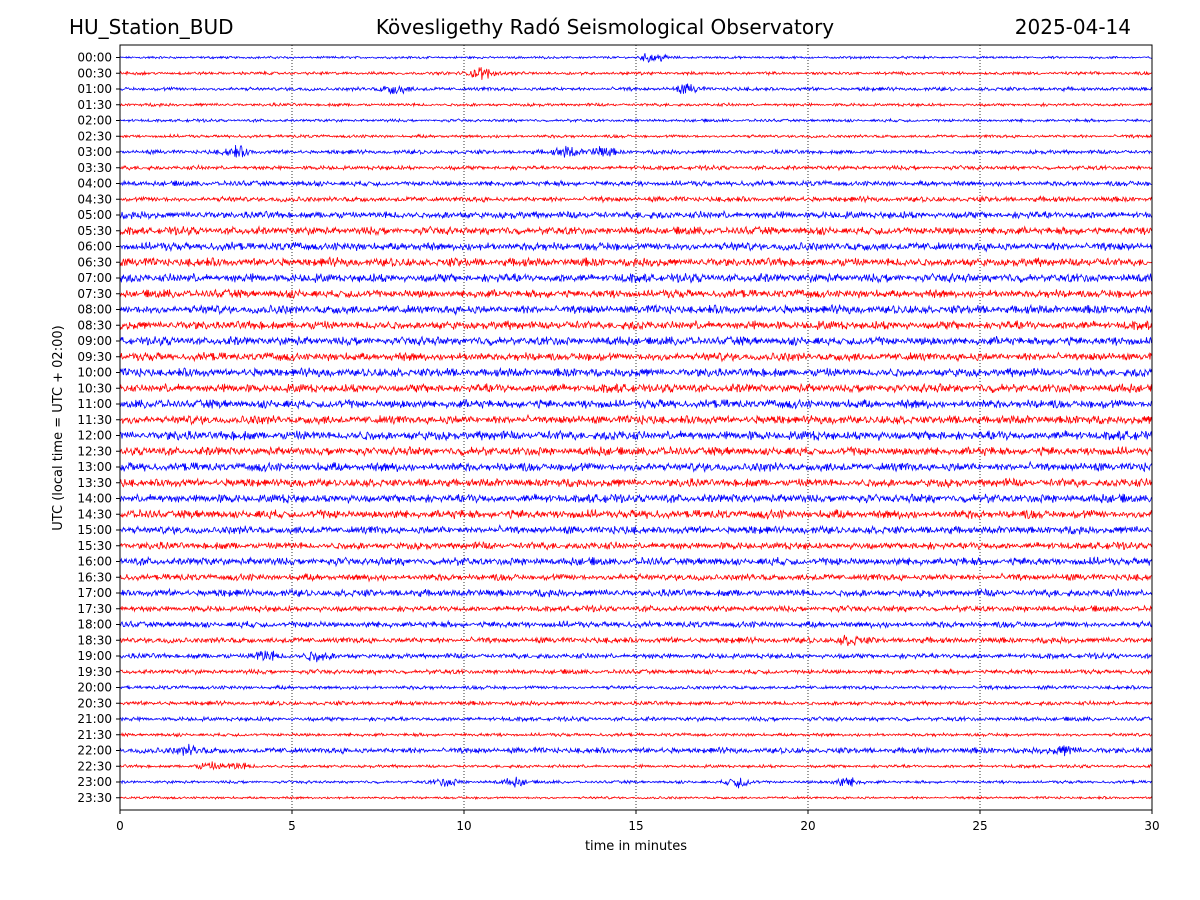 The width and height of the screenshot is (1200, 900). What do you see at coordinates (94, 514) in the screenshot?
I see `y-tick-label: 14:30` at bounding box center [94, 514].